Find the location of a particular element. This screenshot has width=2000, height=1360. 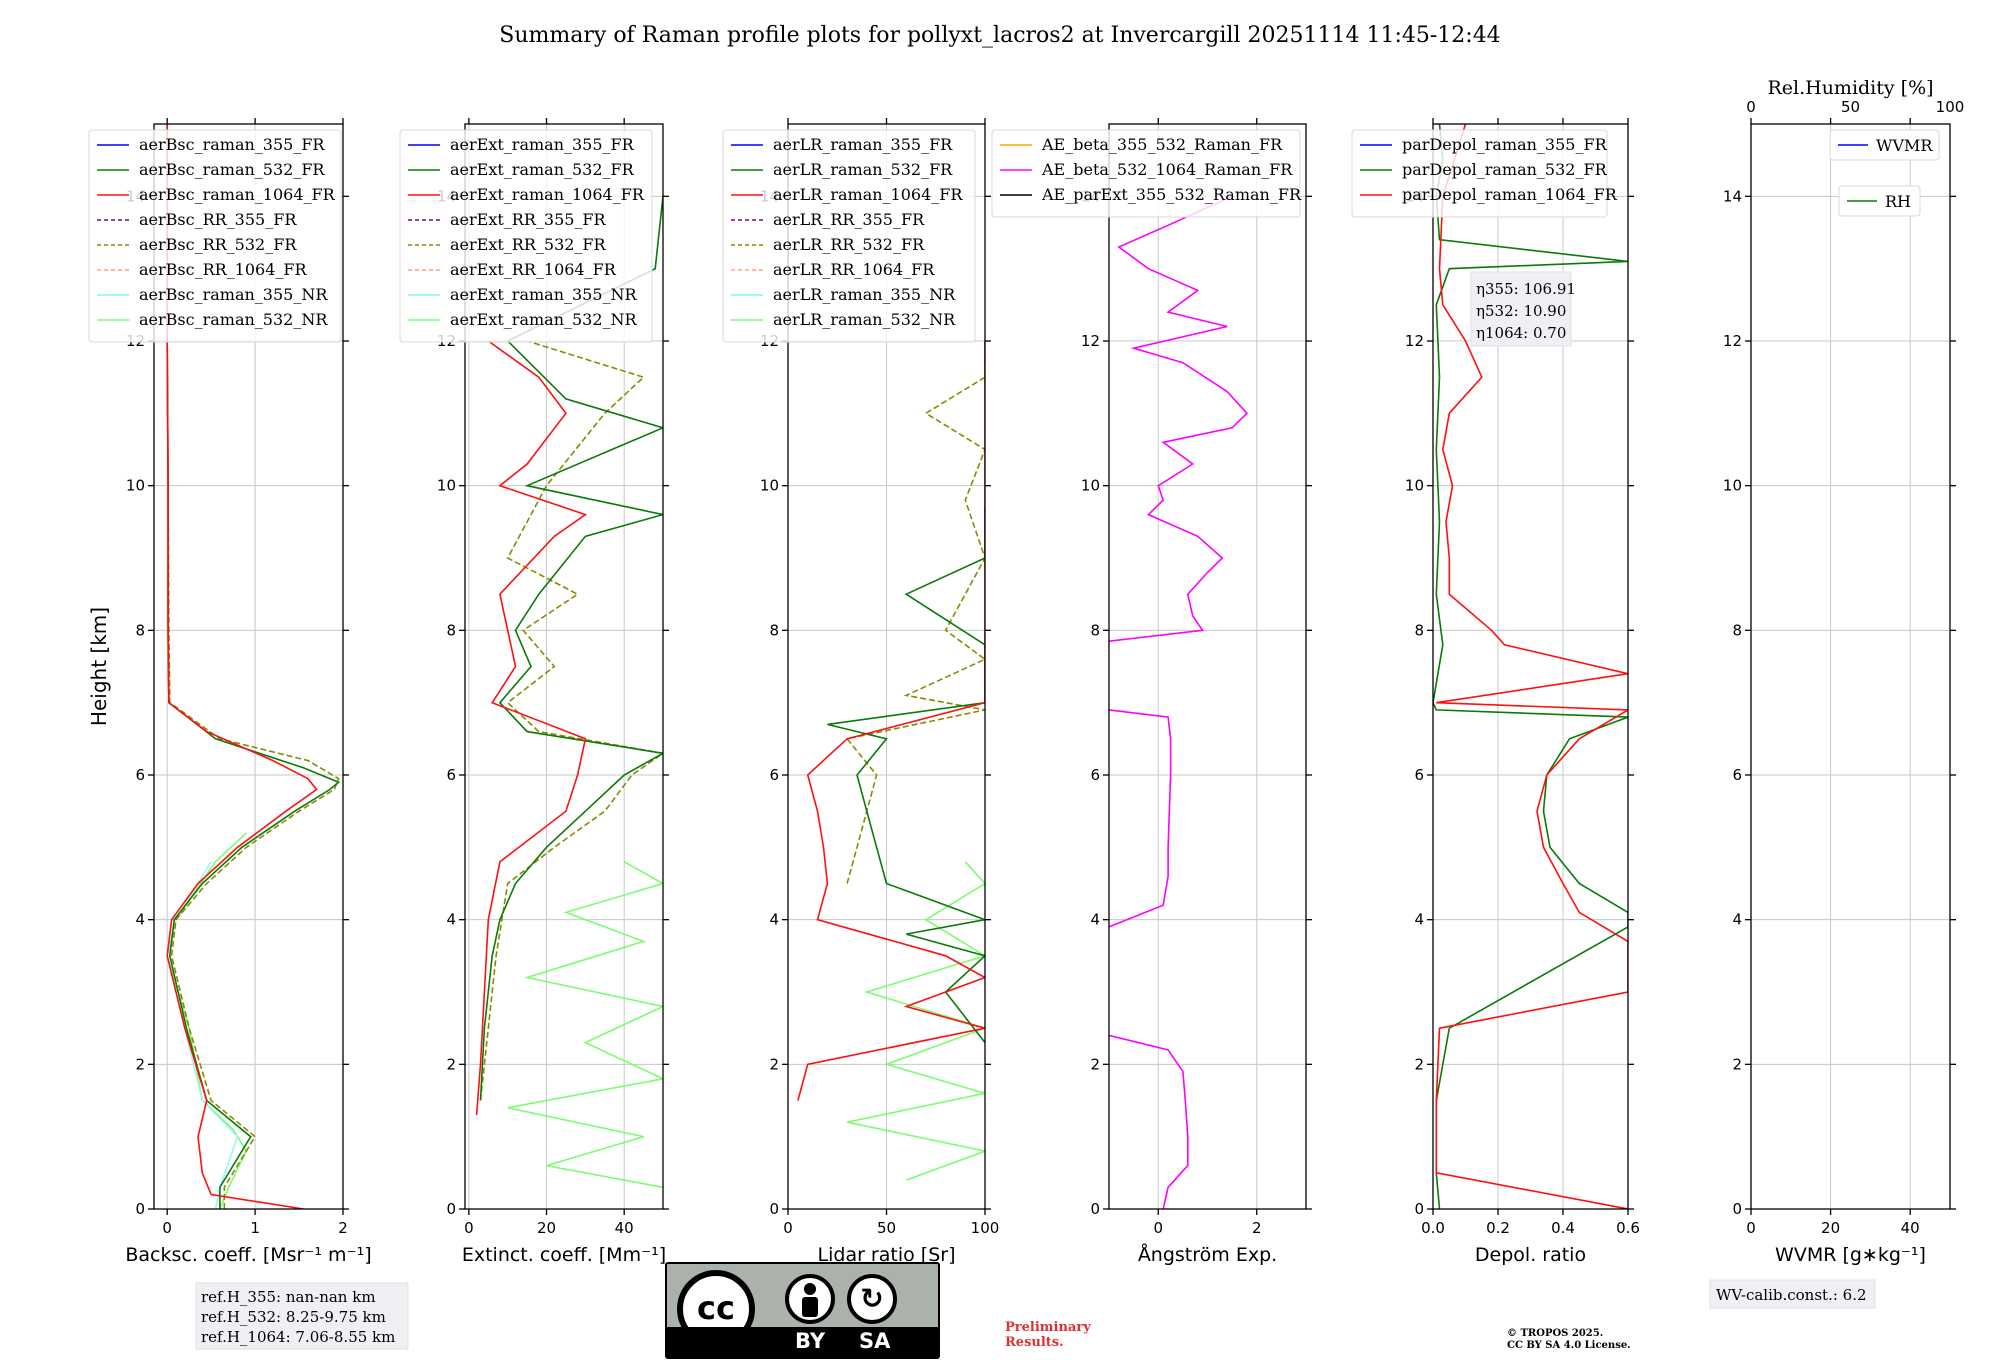

x-axis-label: Extinct. coeff. [Mm⁻¹] is located at coordinates (564, 1255).